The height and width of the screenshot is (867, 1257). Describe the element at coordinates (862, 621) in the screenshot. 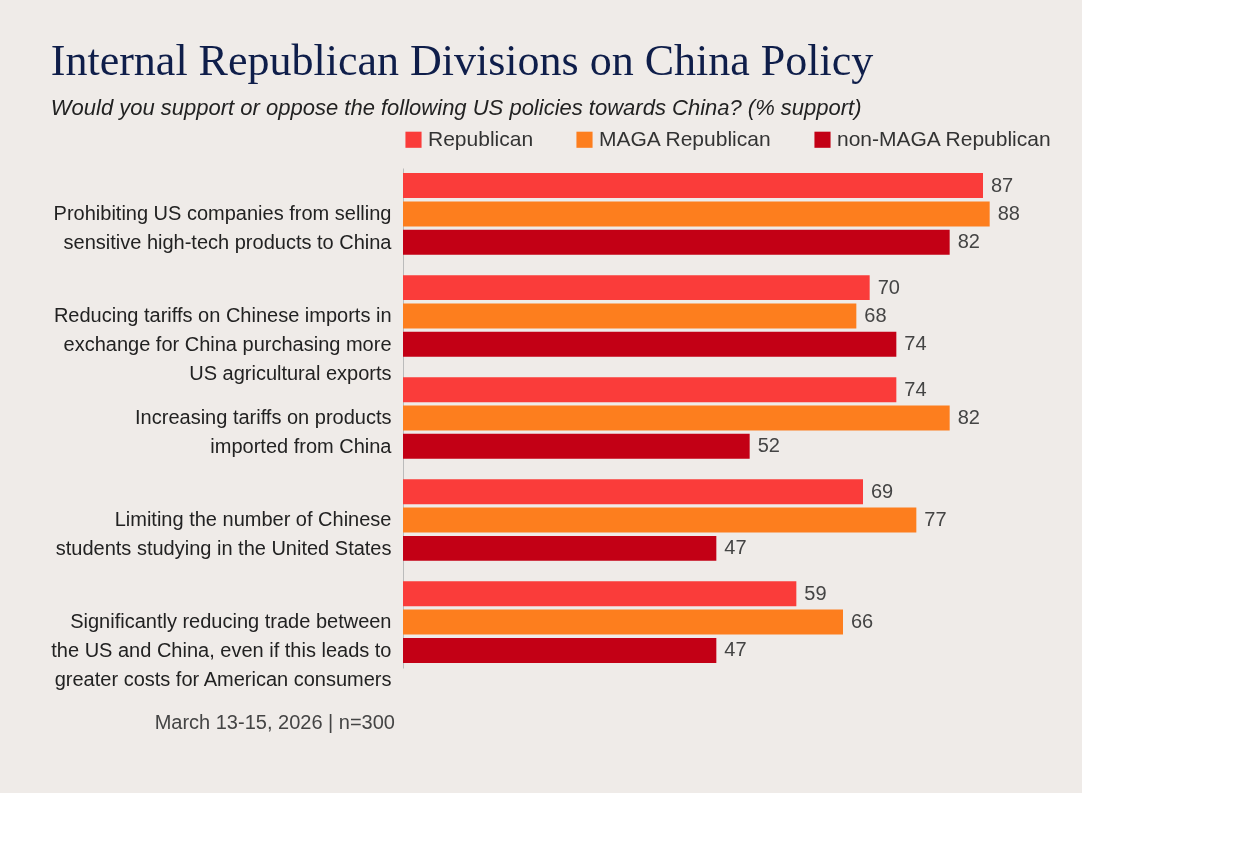

I see `data-label: 66` at that location.